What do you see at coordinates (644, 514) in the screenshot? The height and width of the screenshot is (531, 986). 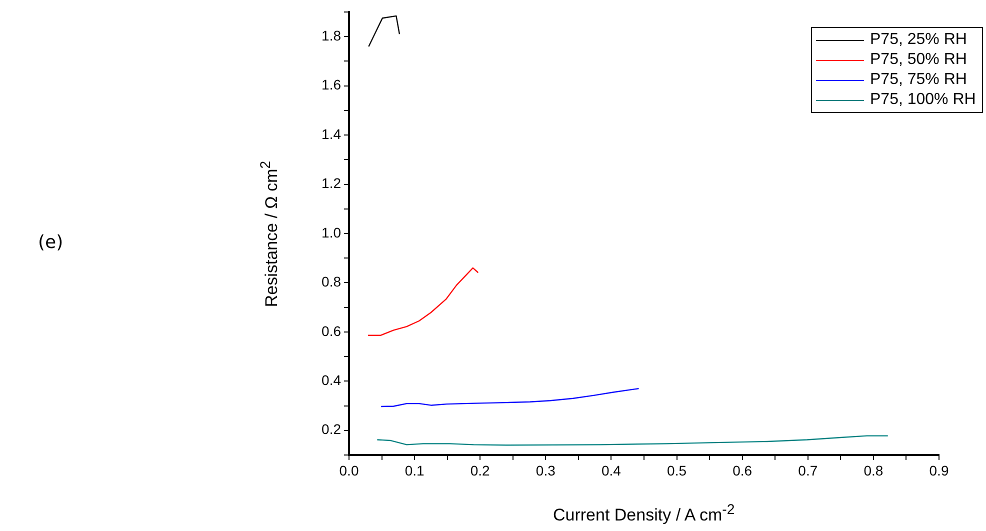 I see `x-axis-title: Current Density / A cm$^{-2}$` at bounding box center [644, 514].